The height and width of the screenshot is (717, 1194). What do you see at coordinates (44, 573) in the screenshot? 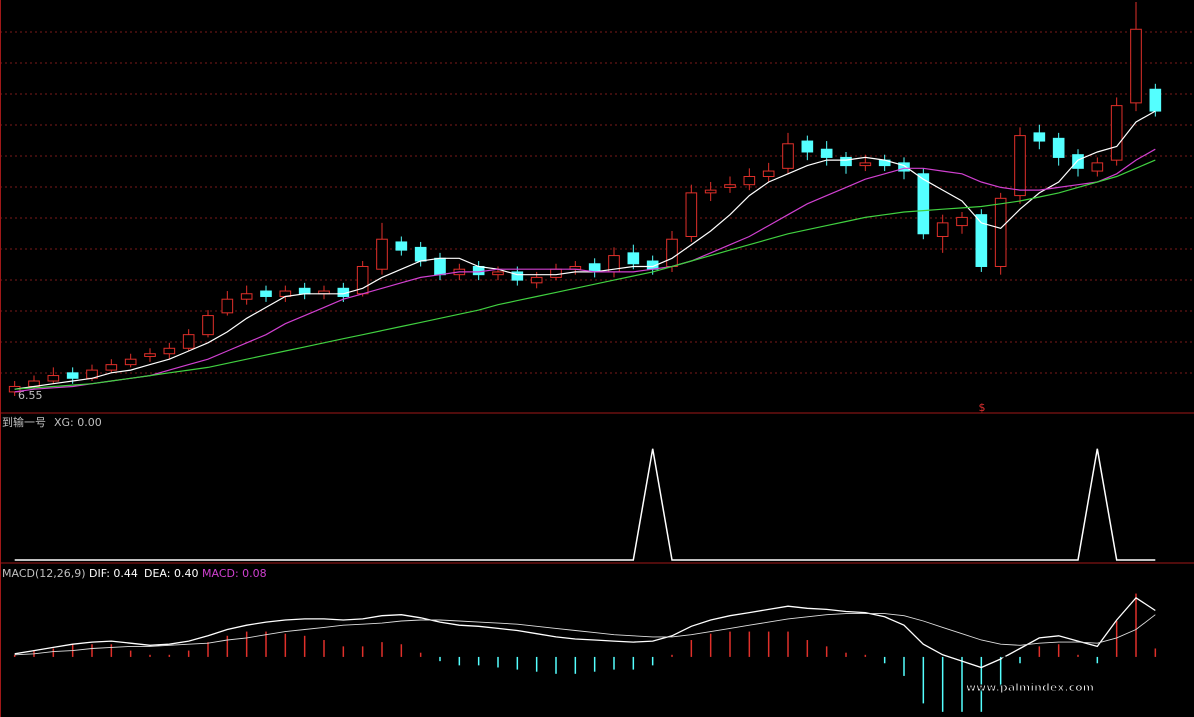
I see `panel-title: MACD(12,26,9)` at bounding box center [44, 573].